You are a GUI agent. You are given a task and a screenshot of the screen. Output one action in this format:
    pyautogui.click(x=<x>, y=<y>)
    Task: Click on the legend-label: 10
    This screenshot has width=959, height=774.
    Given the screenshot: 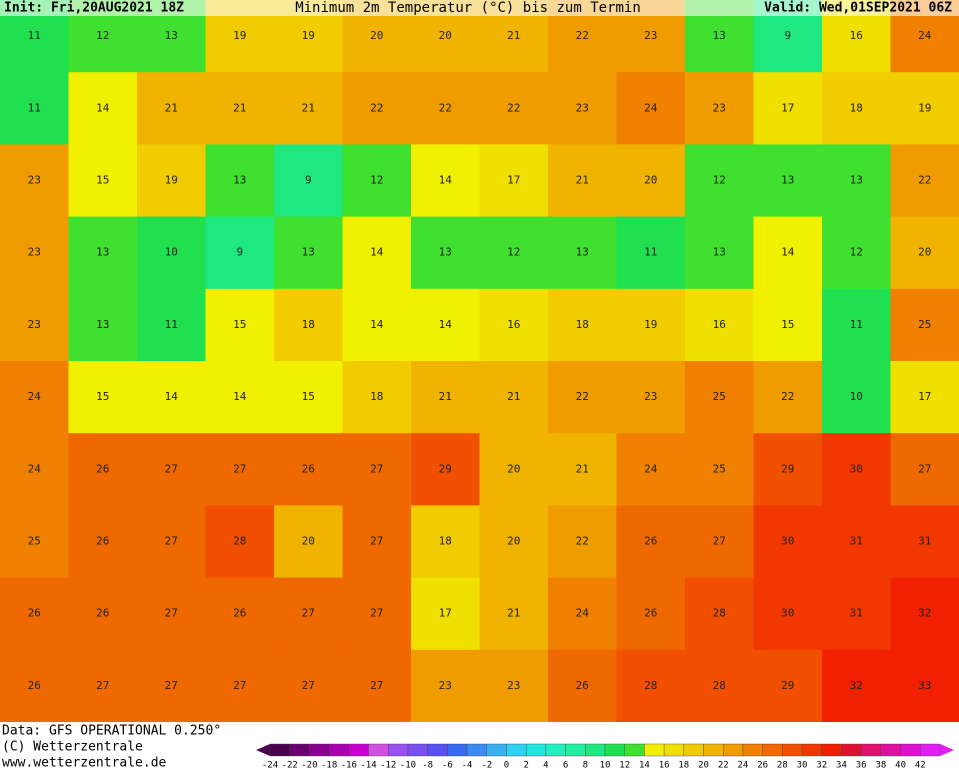 What is the action you would take?
    pyautogui.click(x=605, y=766)
    